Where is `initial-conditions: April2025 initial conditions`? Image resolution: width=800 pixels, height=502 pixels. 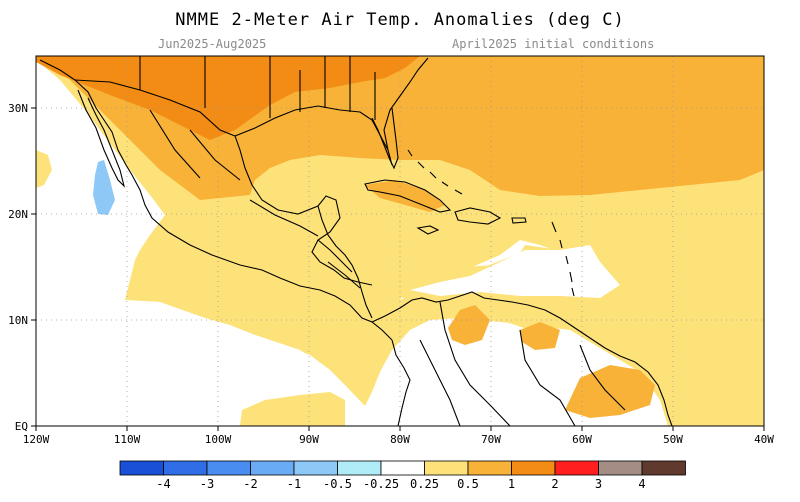
initial-conditions: April2025 initial conditions is located at coordinates (553, 44).